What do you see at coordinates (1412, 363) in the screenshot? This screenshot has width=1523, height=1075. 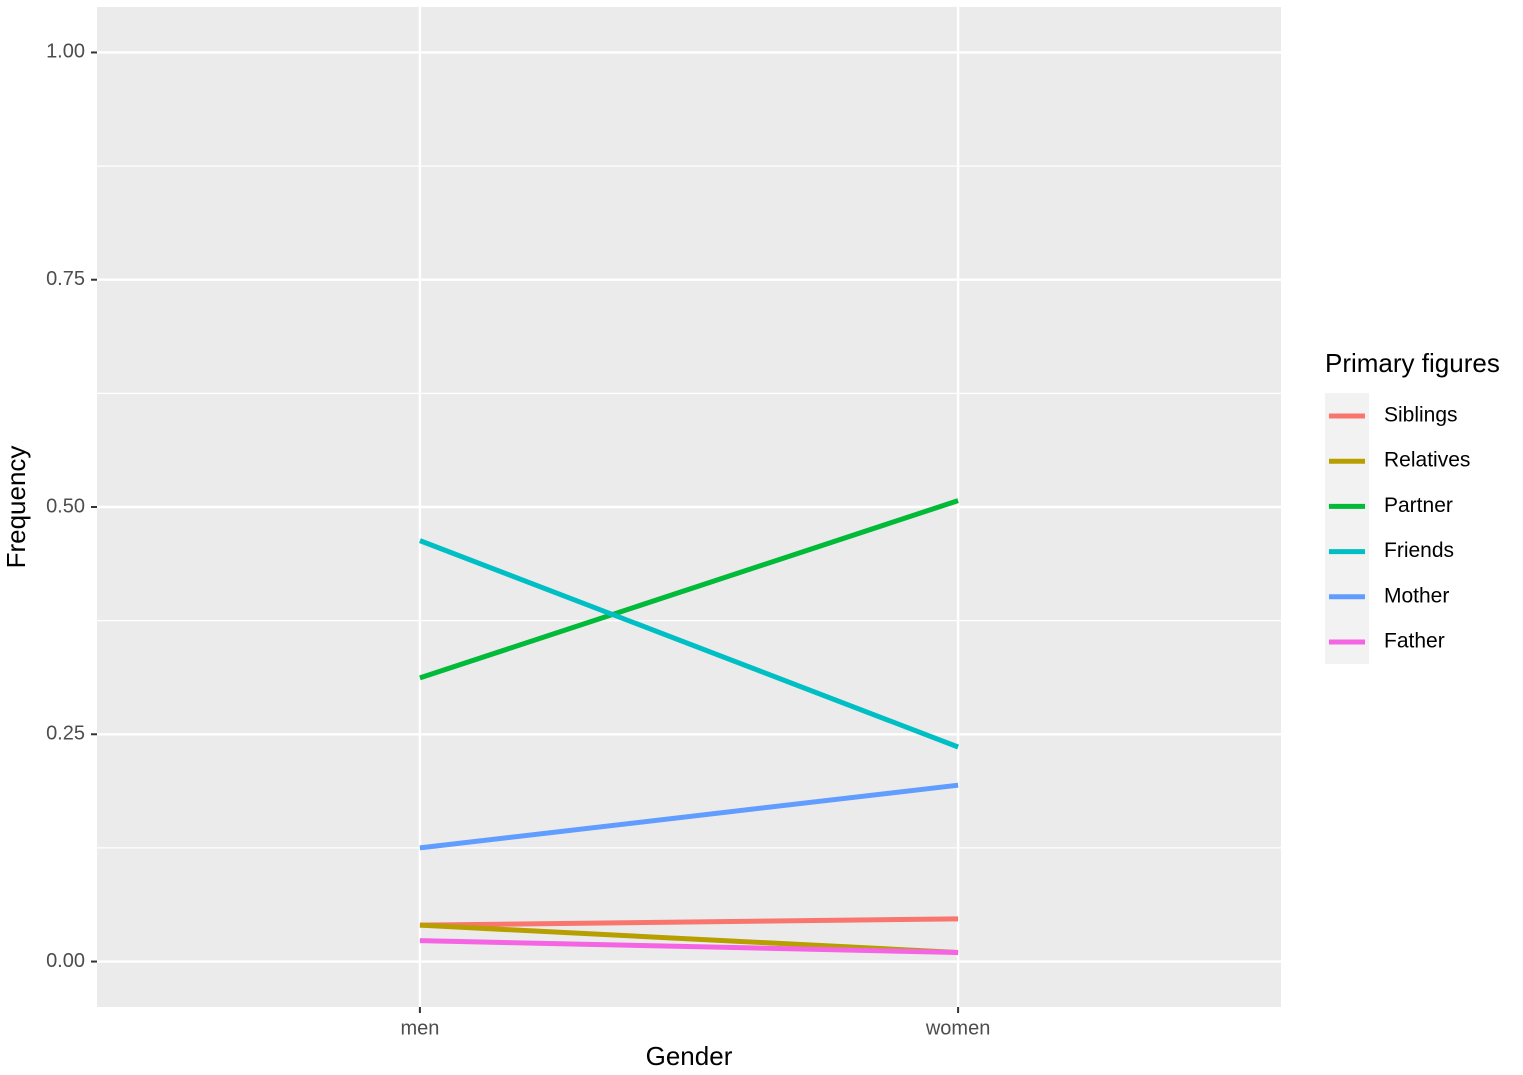 I see `legend-title: Primary figures` at bounding box center [1412, 363].